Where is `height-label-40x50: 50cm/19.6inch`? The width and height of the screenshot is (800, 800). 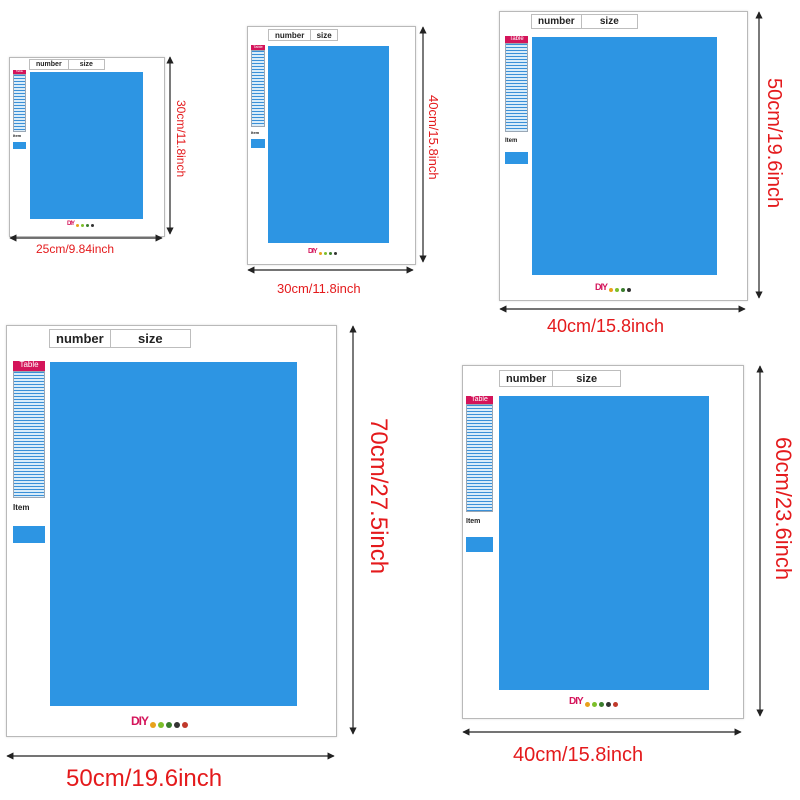
height-label-40x50: 50cm/19.6inch is located at coordinates (774, 143).